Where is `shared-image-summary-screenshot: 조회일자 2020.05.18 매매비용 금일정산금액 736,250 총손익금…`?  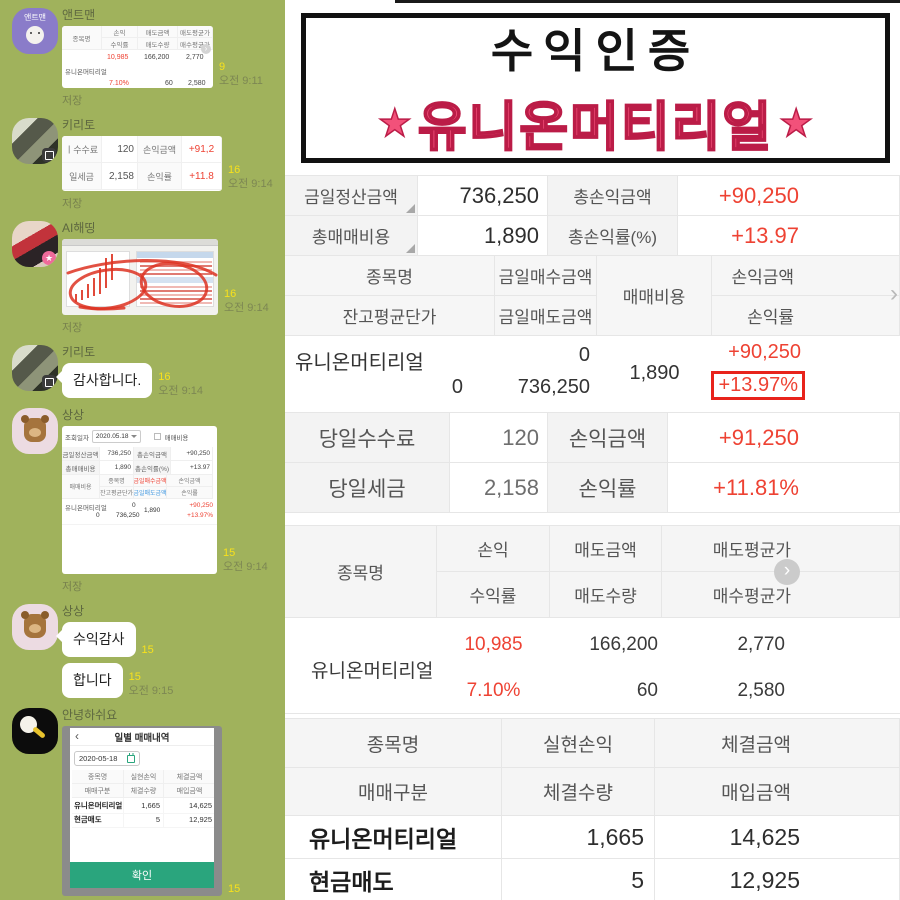
shared-image-summary-screenshot: 조회일자 2020.05.18 매매비용 금일정산금액 736,250 총손익금… is located at coordinates (139, 500).